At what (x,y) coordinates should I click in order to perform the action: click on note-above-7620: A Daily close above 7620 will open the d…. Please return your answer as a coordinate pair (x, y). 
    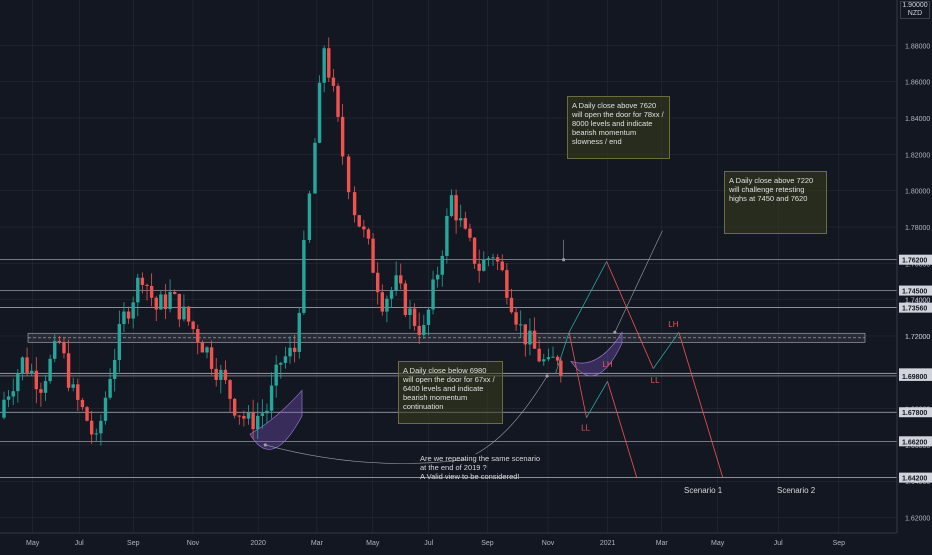
    Looking at the image, I should click on (618, 127).